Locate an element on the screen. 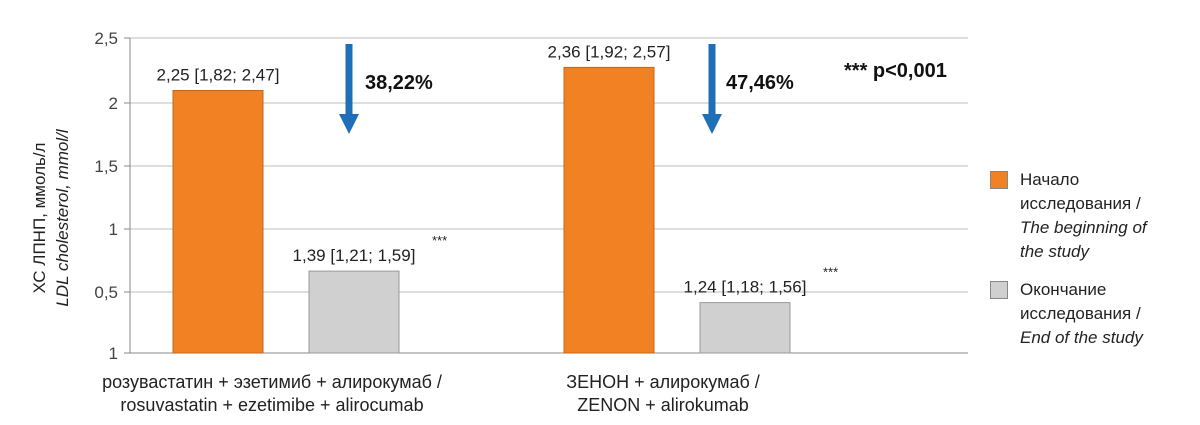 The width and height of the screenshot is (1200, 425). y-axis-label-en: LDL cholesterol, mmol/l is located at coordinates (62, 217).